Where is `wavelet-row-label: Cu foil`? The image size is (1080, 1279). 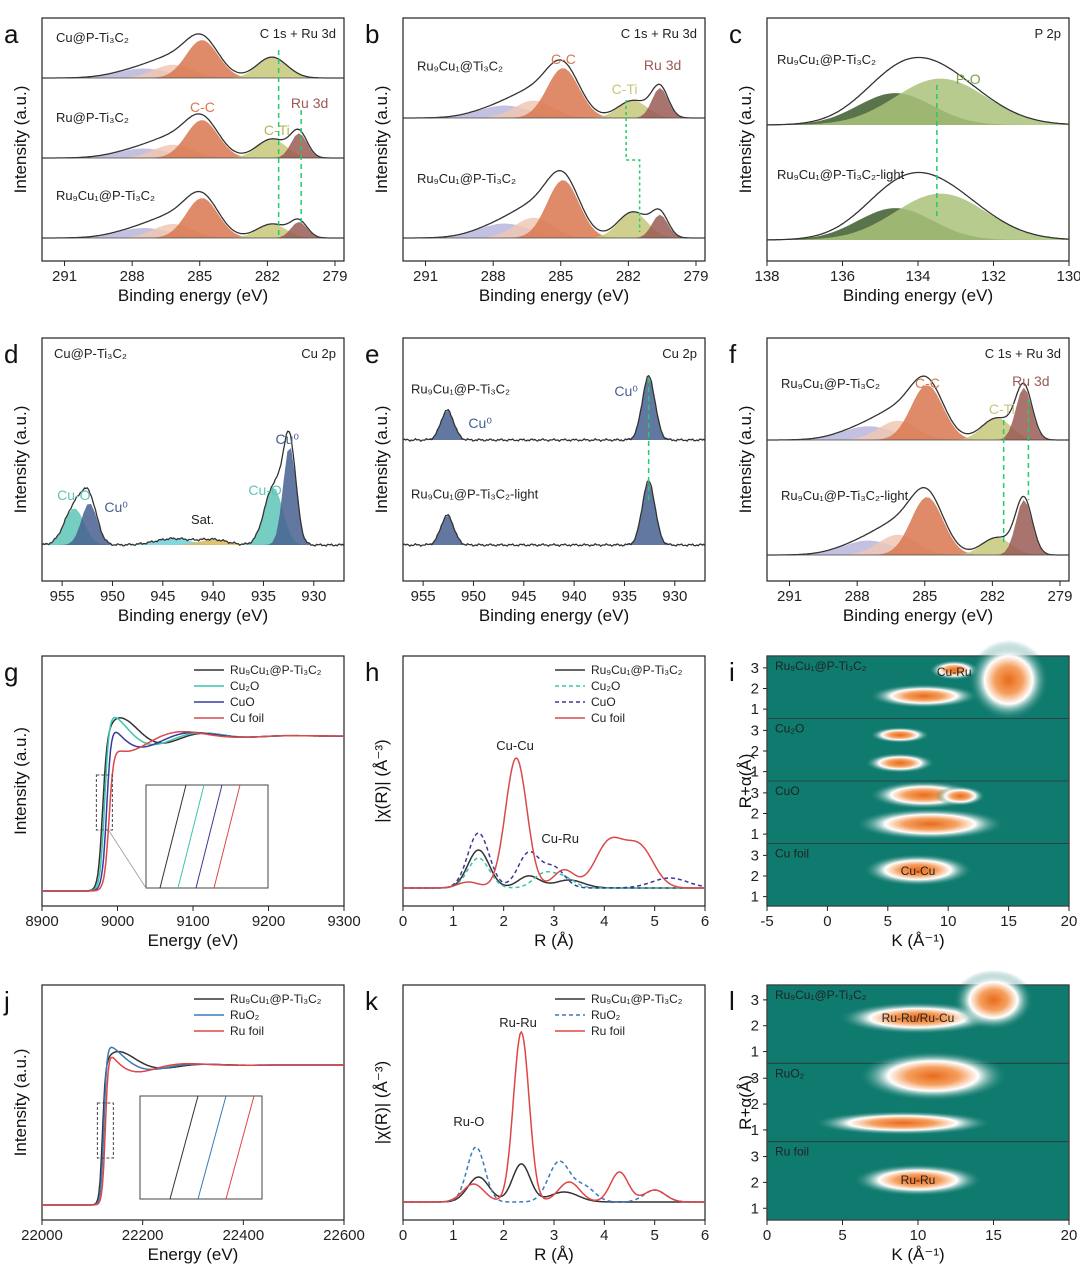 wavelet-row-label: Cu foil is located at coordinates (792, 854).